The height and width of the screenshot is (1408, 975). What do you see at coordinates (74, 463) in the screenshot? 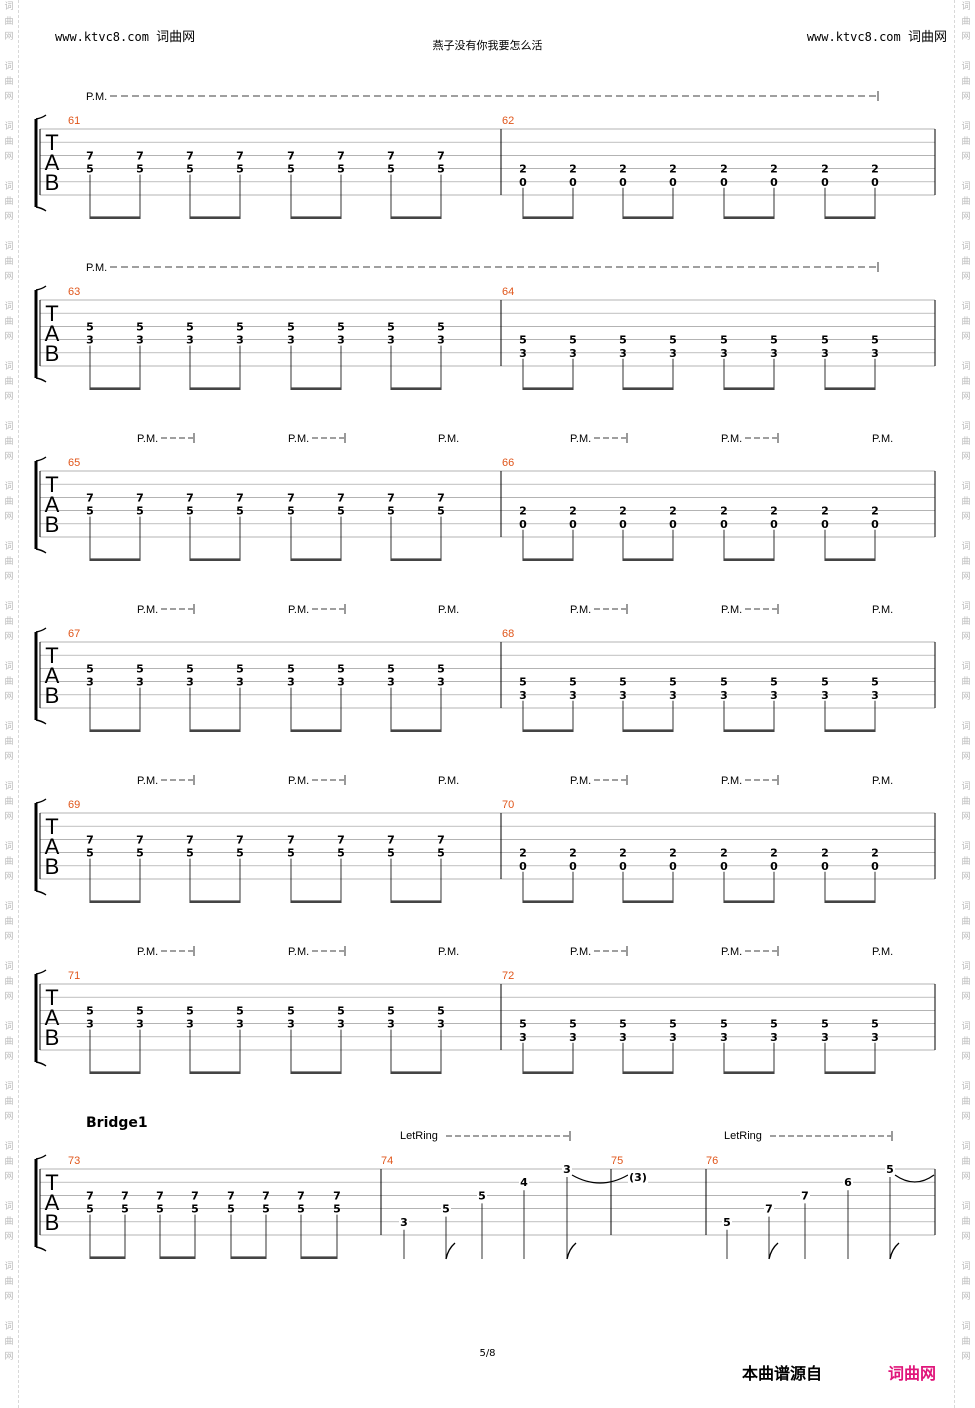
I see `measure-number: 65` at bounding box center [74, 463].